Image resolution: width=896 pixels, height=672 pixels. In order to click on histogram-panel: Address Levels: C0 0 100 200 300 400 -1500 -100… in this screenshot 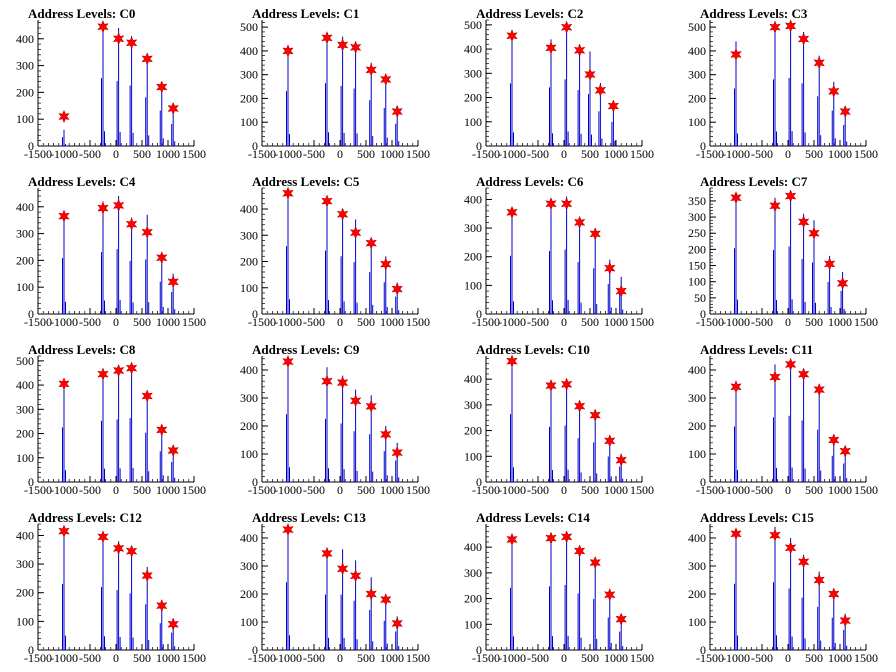, I will do `click(112, 84)`.